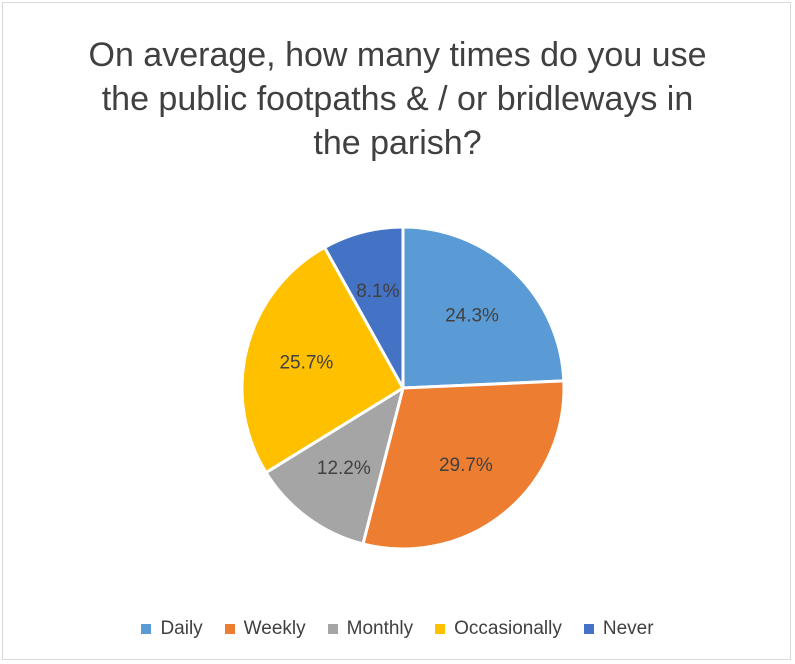  What do you see at coordinates (628, 628) in the screenshot?
I see `legend-label-never: Never` at bounding box center [628, 628].